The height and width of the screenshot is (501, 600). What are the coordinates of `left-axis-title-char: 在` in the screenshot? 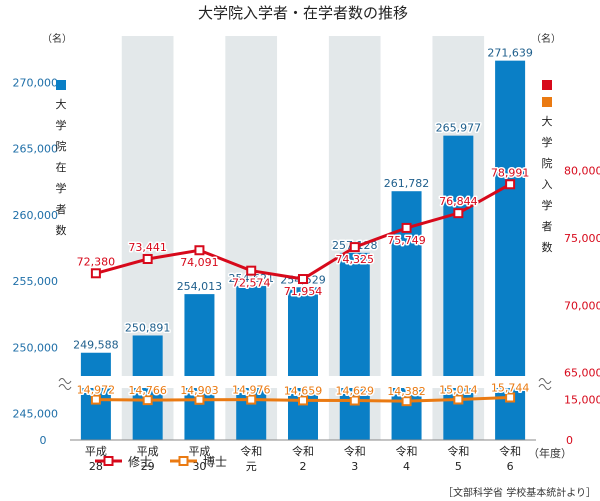 It's located at (61, 167).